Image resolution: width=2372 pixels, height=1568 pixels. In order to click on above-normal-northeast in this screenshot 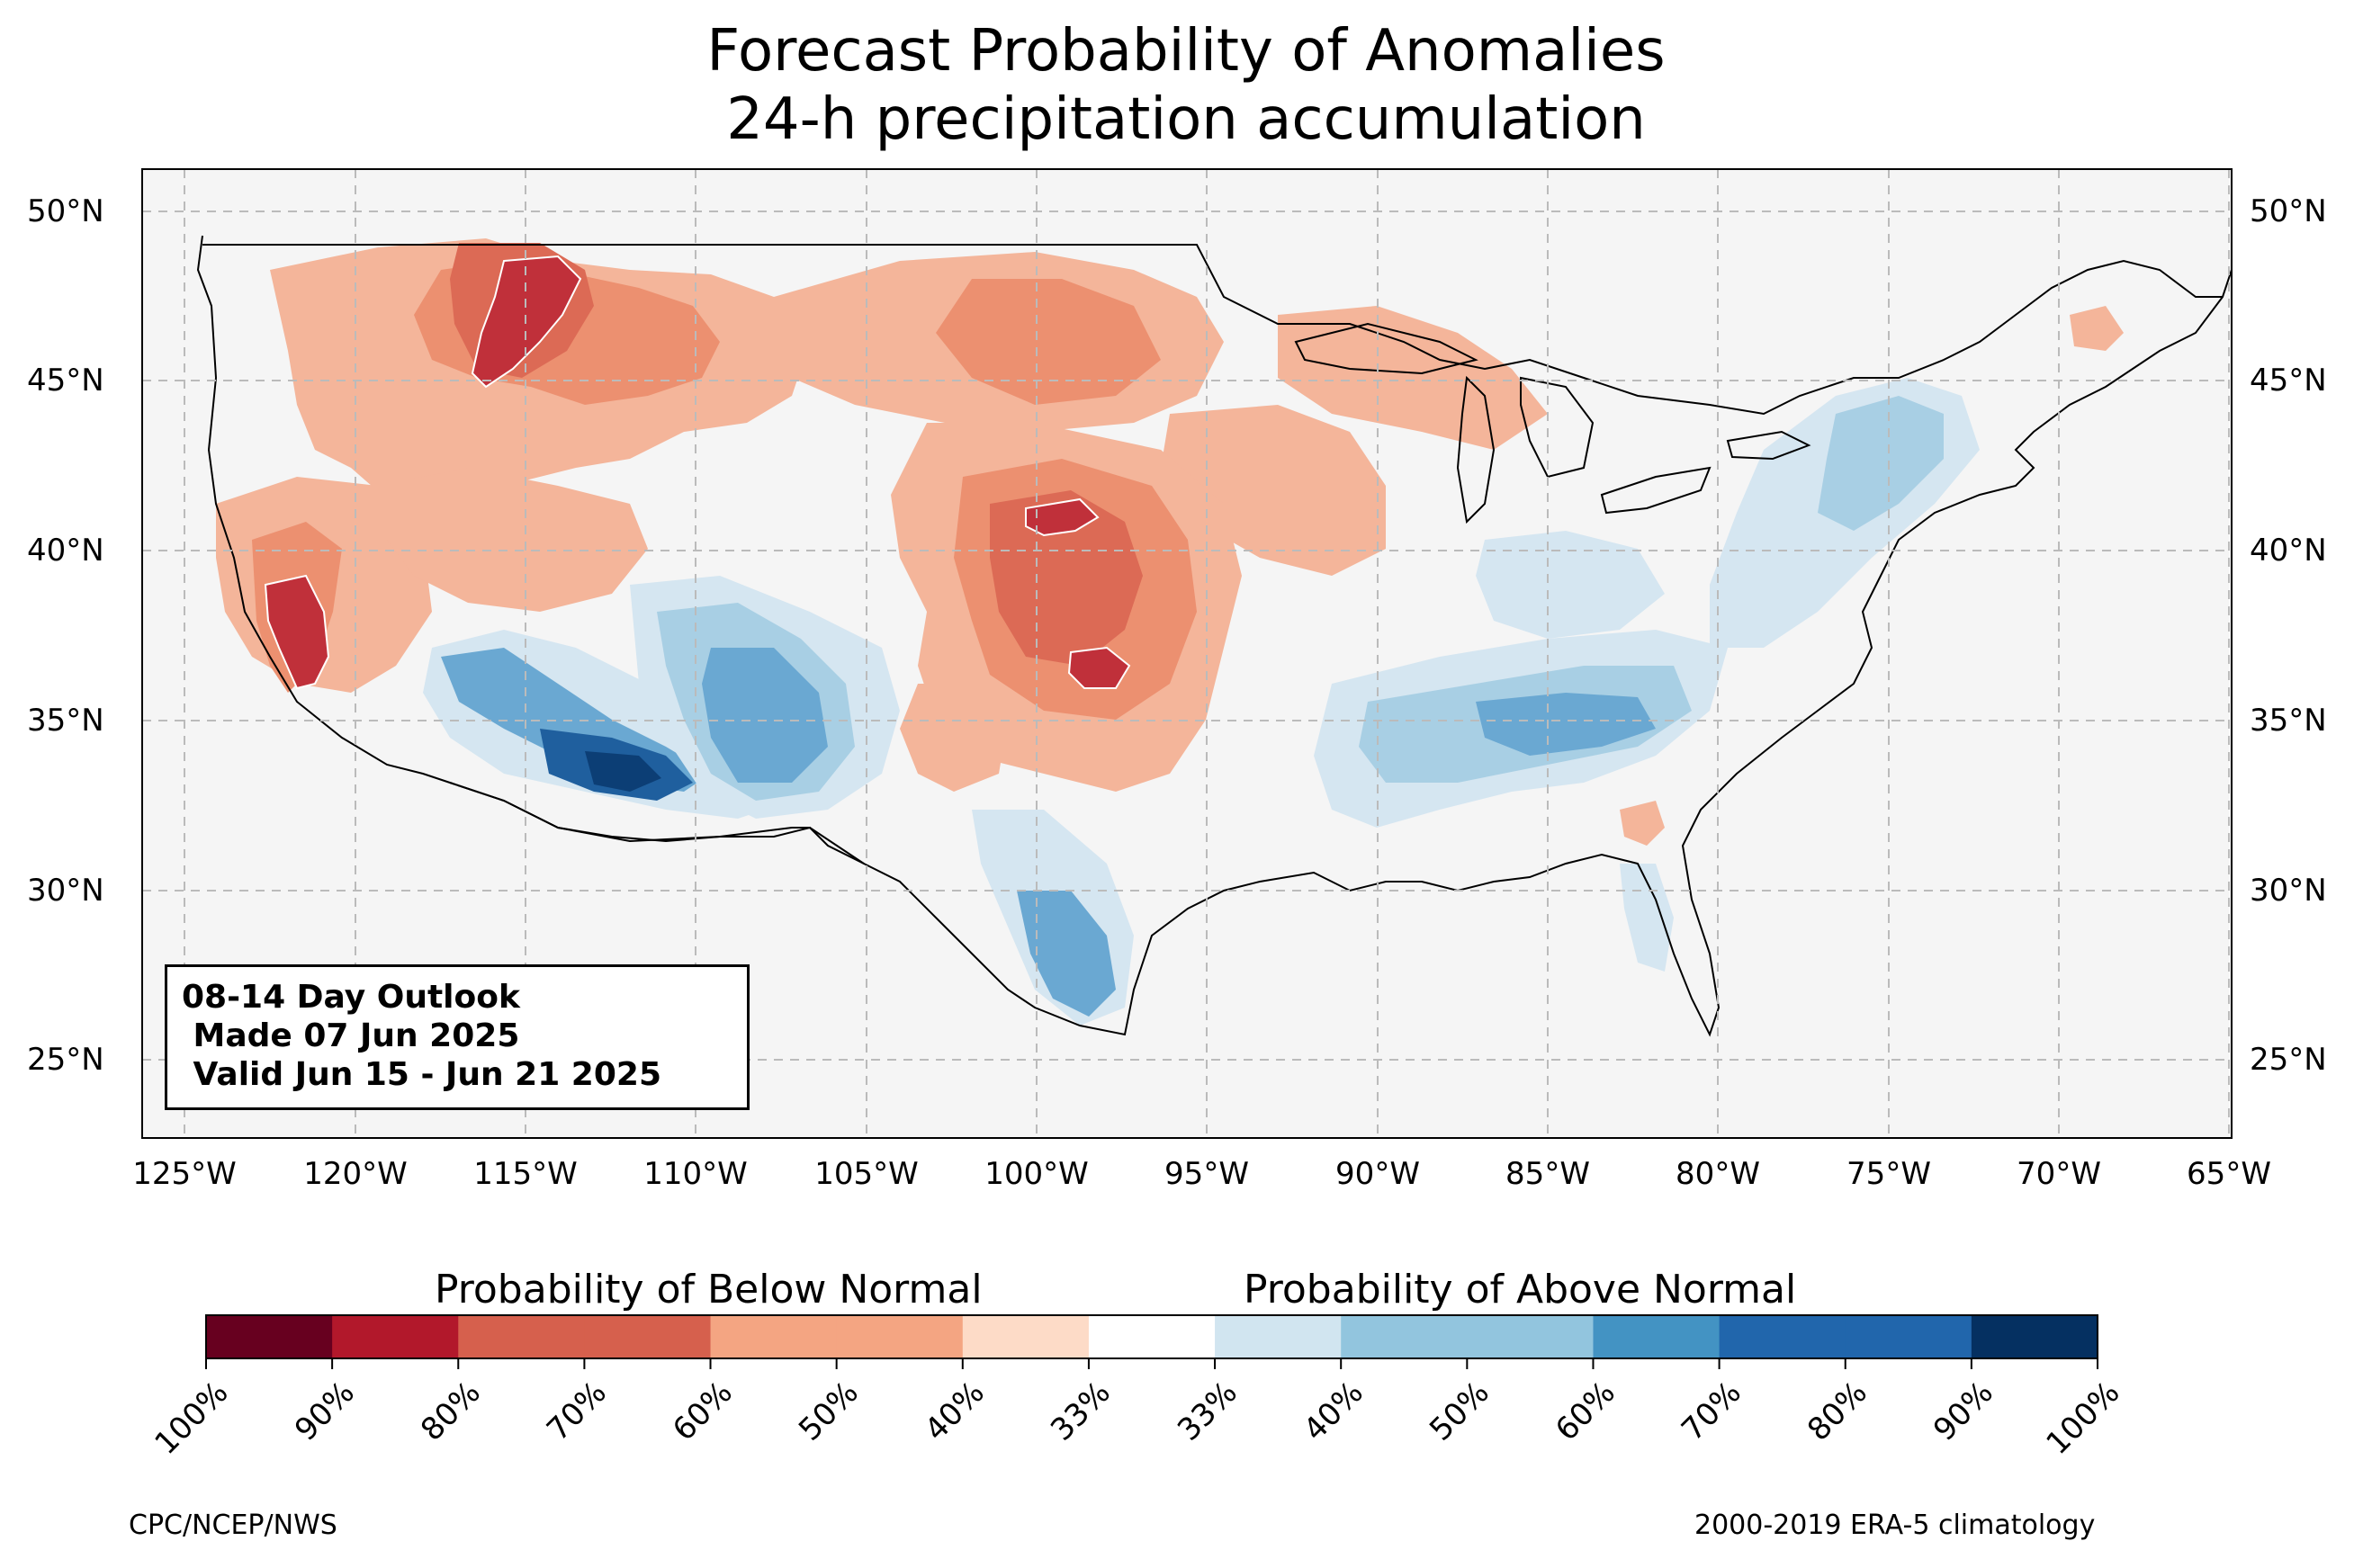, I will do `click(1881, 463)`.